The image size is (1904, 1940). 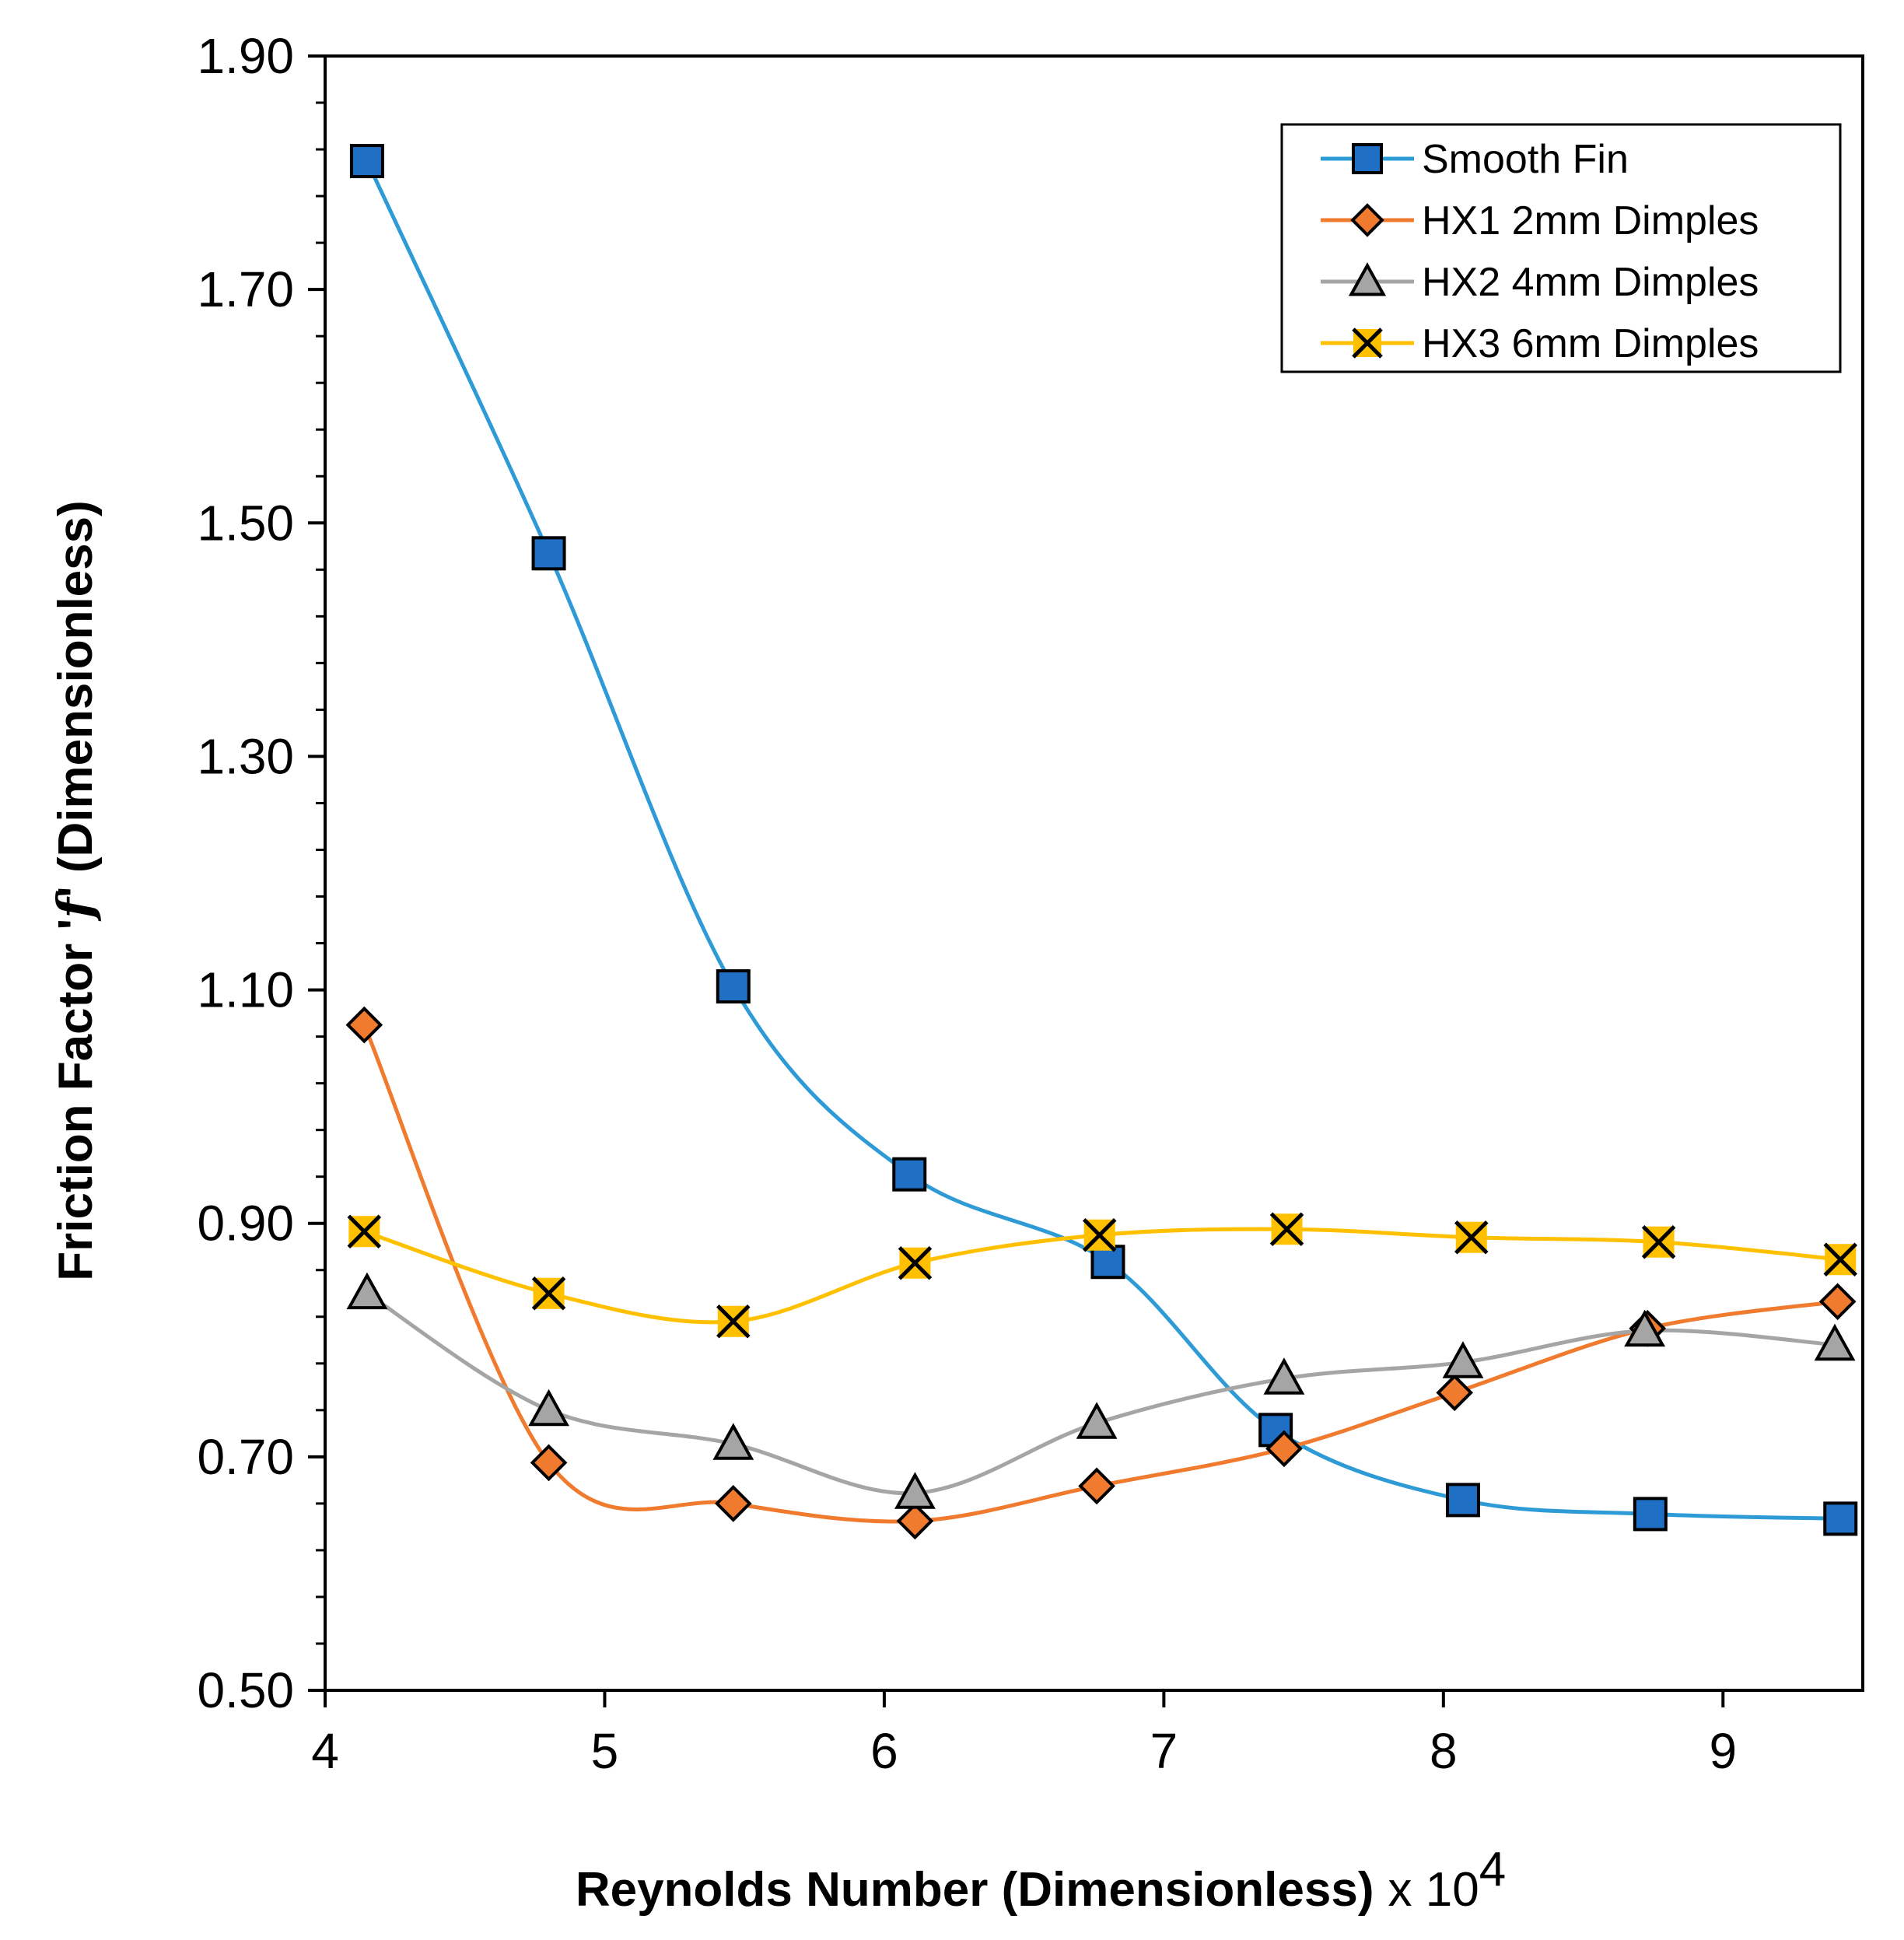 What do you see at coordinates (605, 1751) in the screenshot?
I see `x-tick-label: 5` at bounding box center [605, 1751].